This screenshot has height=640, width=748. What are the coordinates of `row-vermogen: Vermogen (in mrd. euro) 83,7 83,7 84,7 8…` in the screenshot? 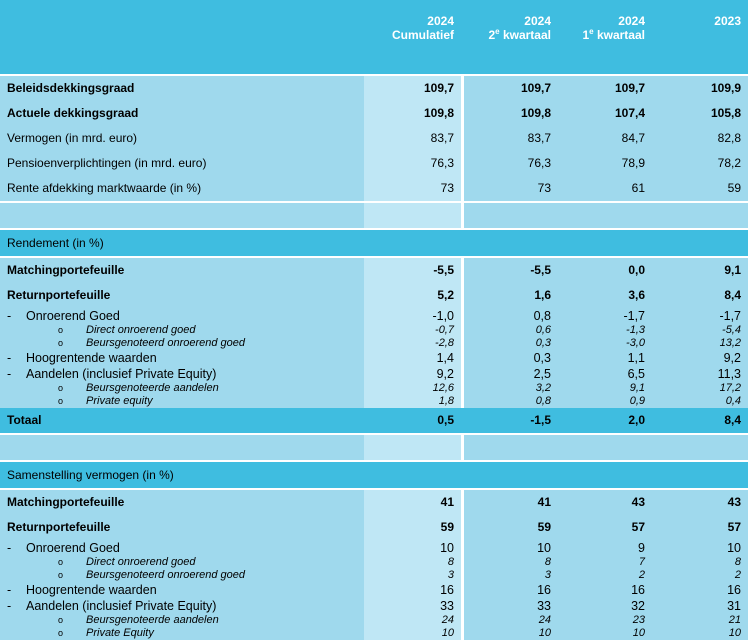 It's located at (374, 138).